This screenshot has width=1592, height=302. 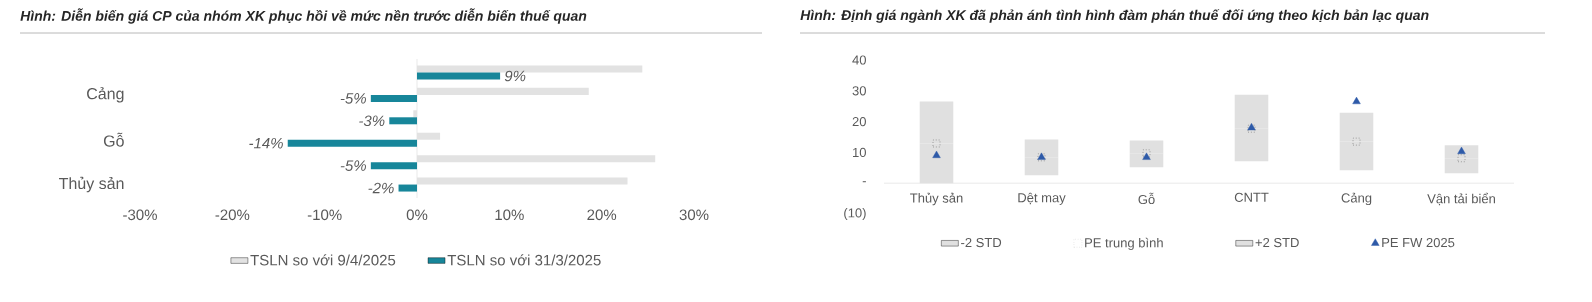 I want to click on legend-label: PE trung bình, so click(x=1124, y=243).